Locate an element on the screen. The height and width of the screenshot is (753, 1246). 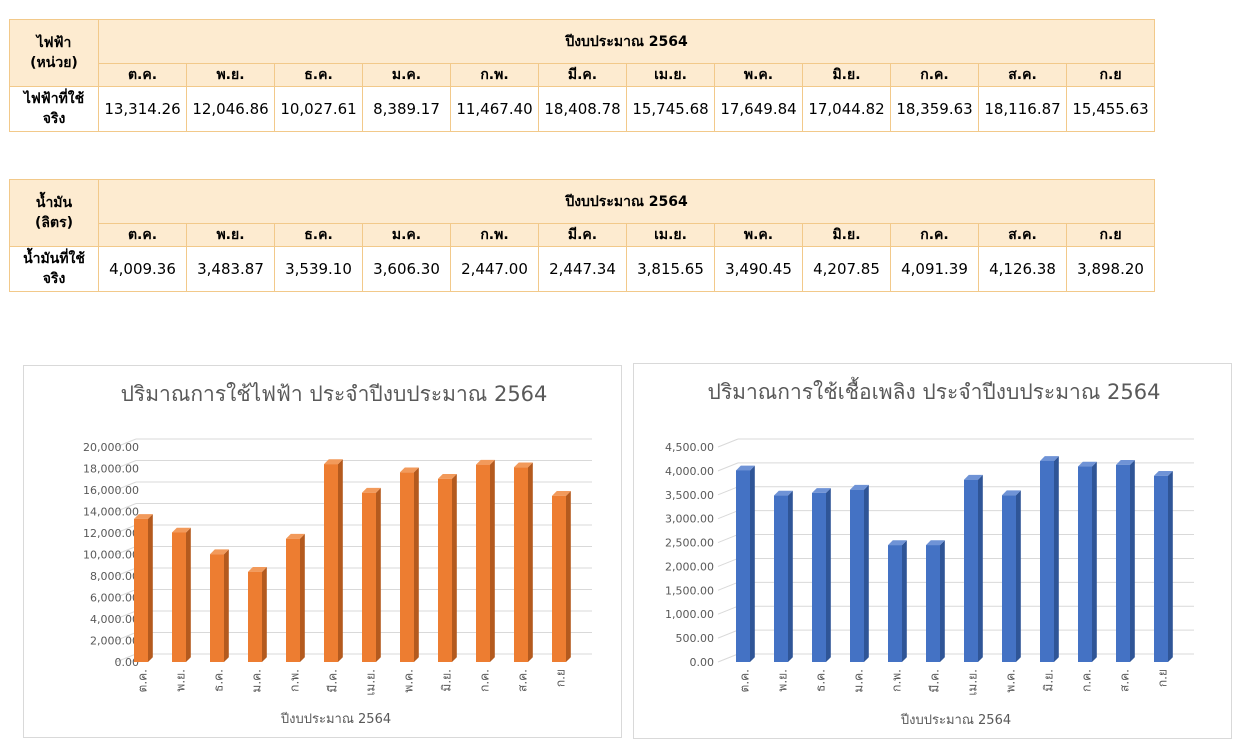
month-header: ธ.ค. is located at coordinates (318, 75).